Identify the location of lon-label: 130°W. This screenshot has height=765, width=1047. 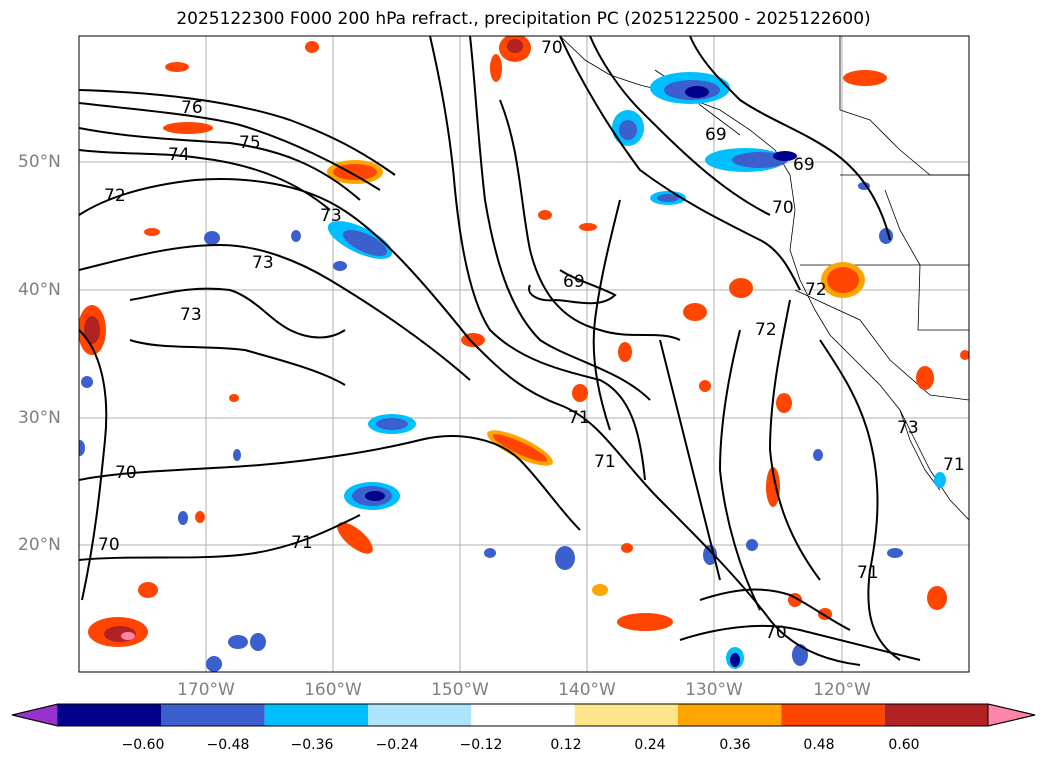
(714, 690).